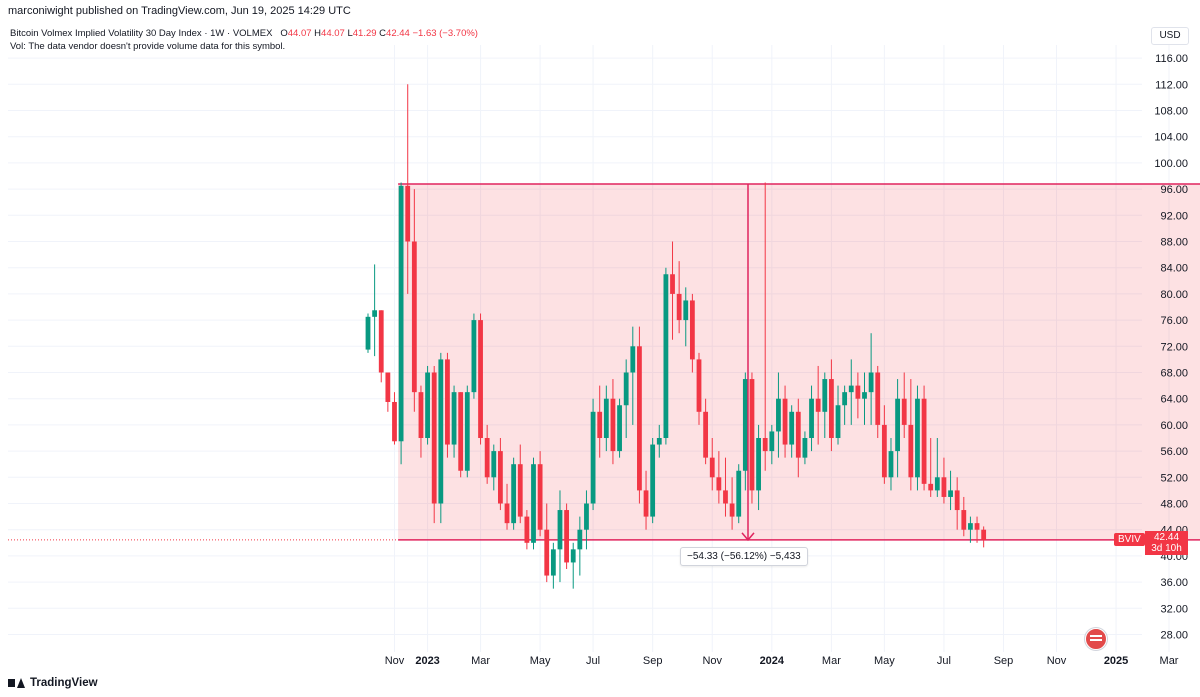 The width and height of the screenshot is (1200, 697). What do you see at coordinates (1174, 583) in the screenshot?
I see `price-tick-label: 36.00` at bounding box center [1174, 583].